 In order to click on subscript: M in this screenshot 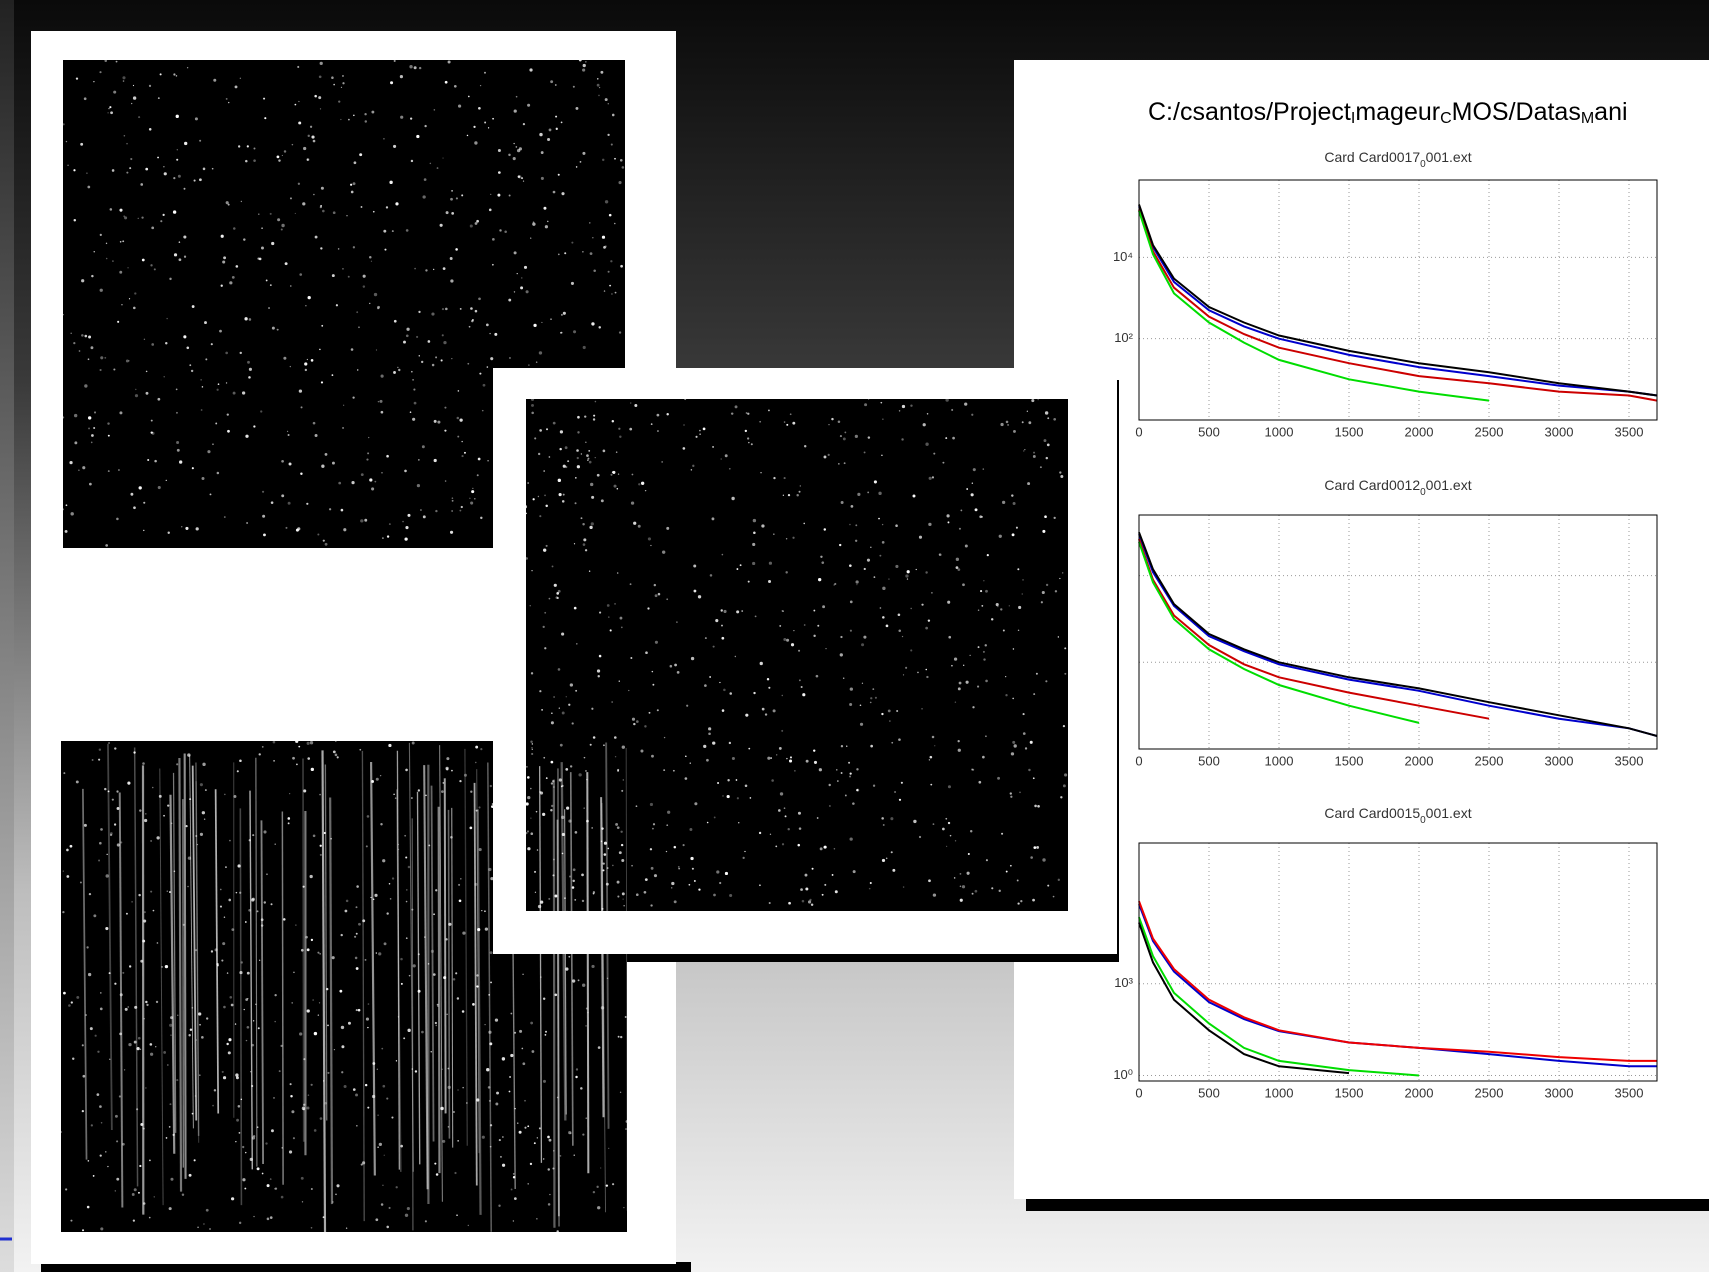, I will do `click(1587, 118)`.